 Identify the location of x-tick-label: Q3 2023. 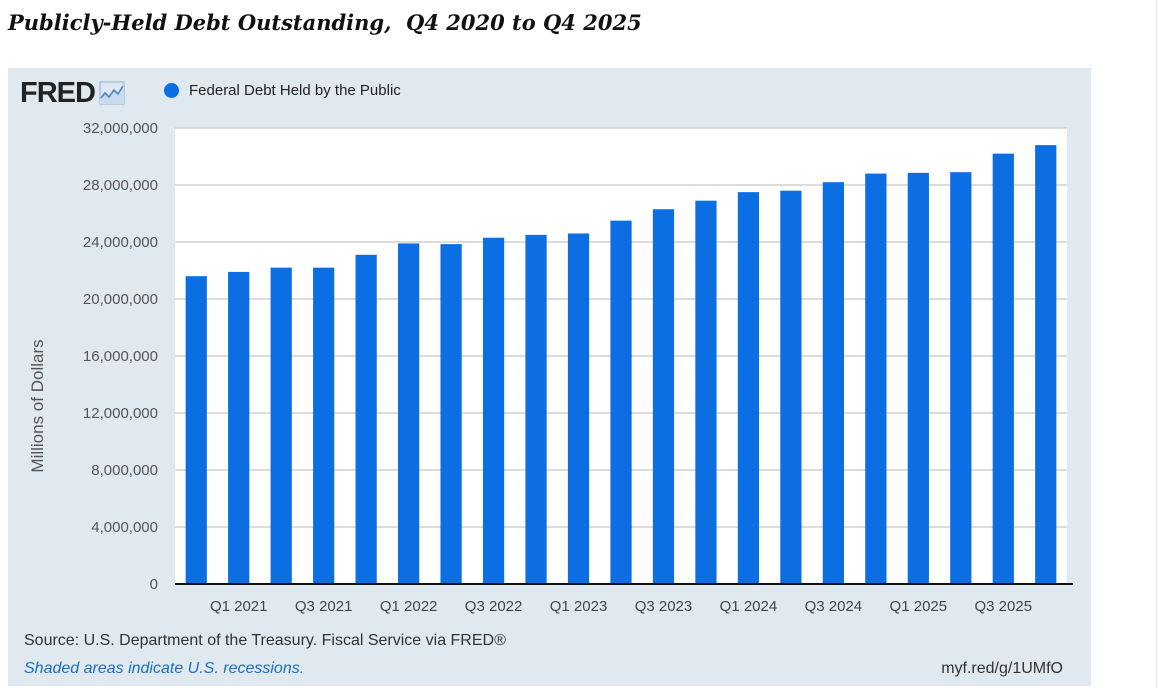
(664, 606).